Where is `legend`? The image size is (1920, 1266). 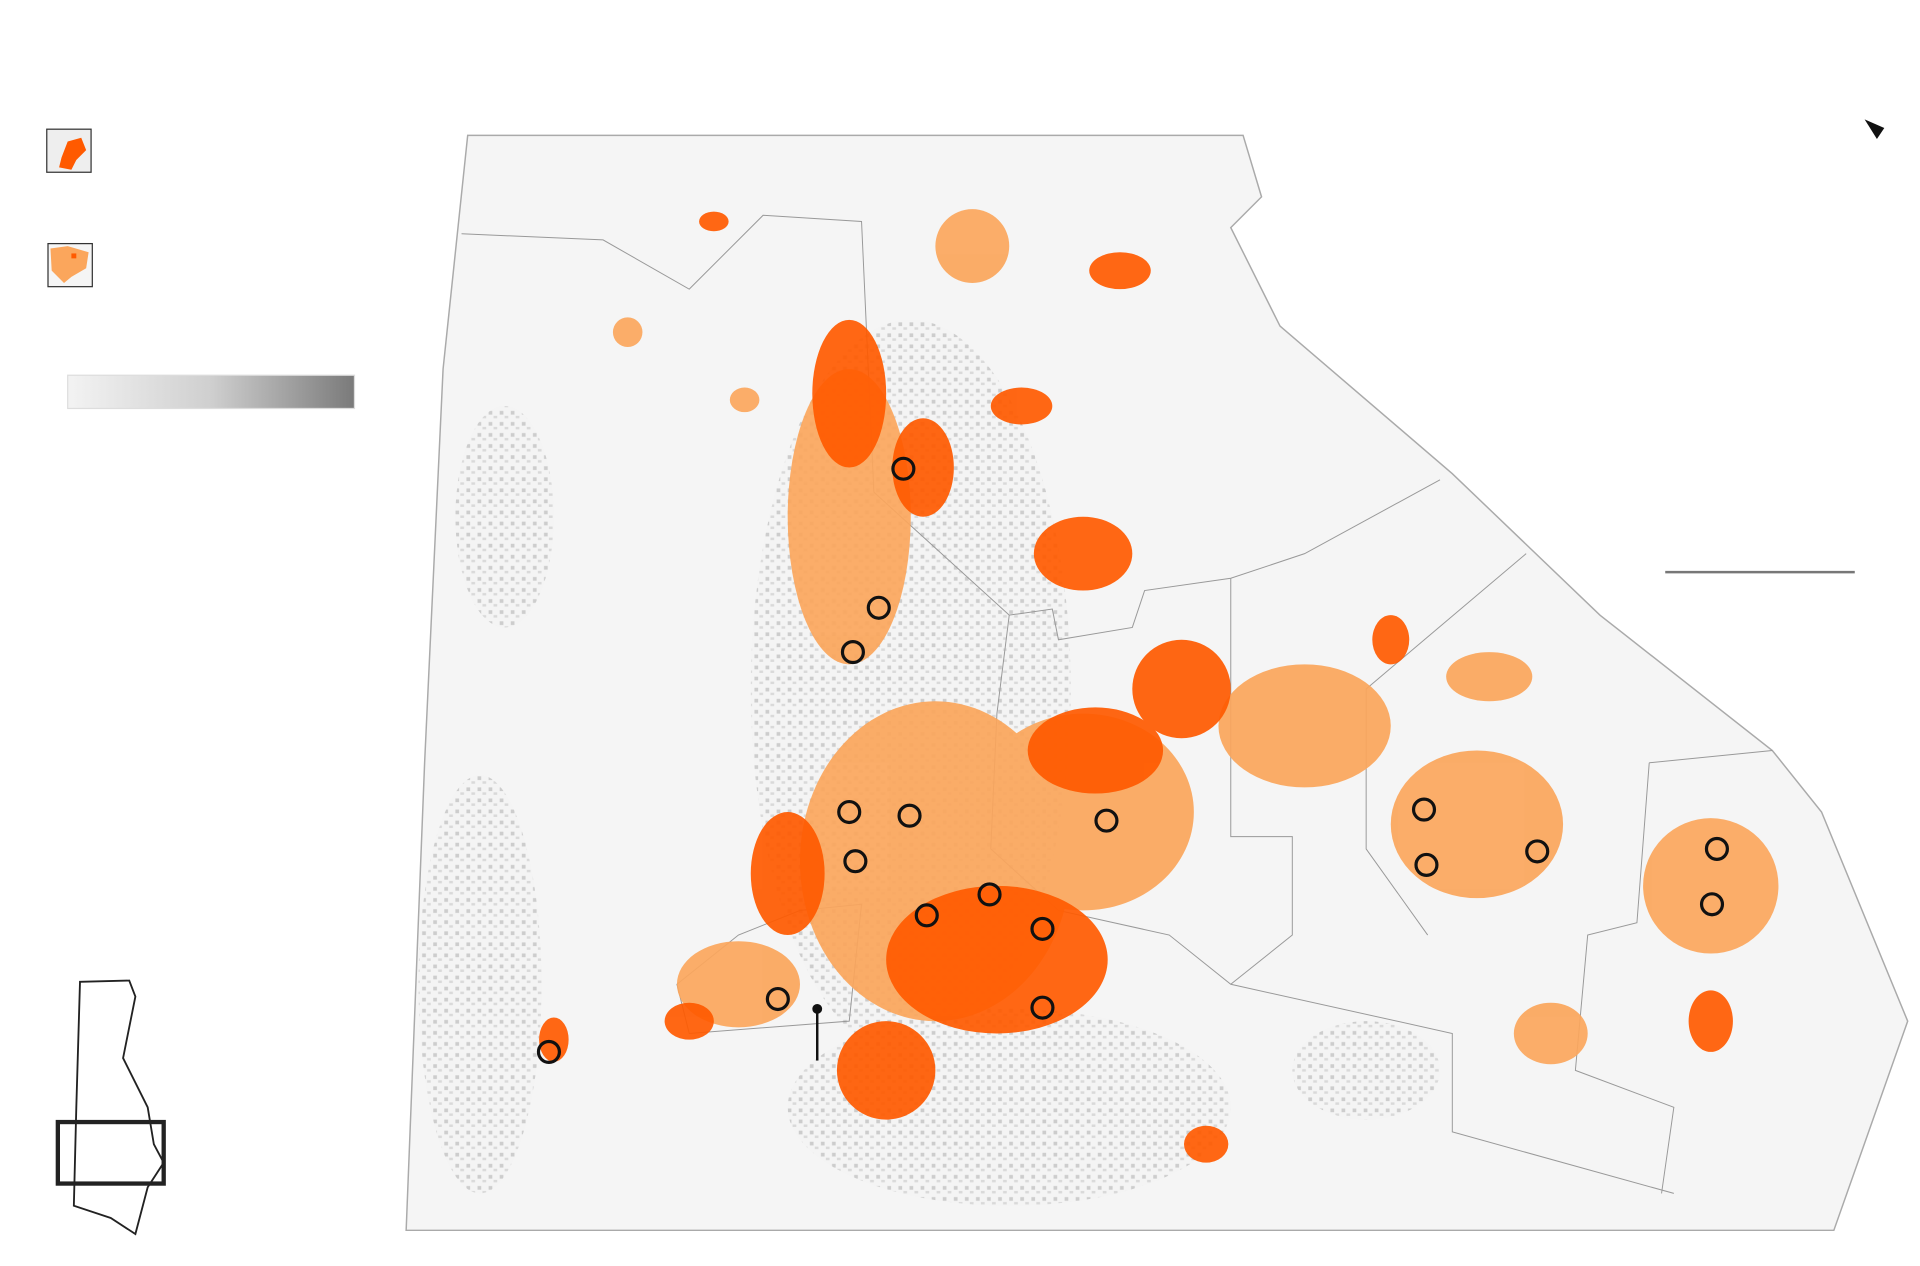 legend is located at coordinates (201, 269).